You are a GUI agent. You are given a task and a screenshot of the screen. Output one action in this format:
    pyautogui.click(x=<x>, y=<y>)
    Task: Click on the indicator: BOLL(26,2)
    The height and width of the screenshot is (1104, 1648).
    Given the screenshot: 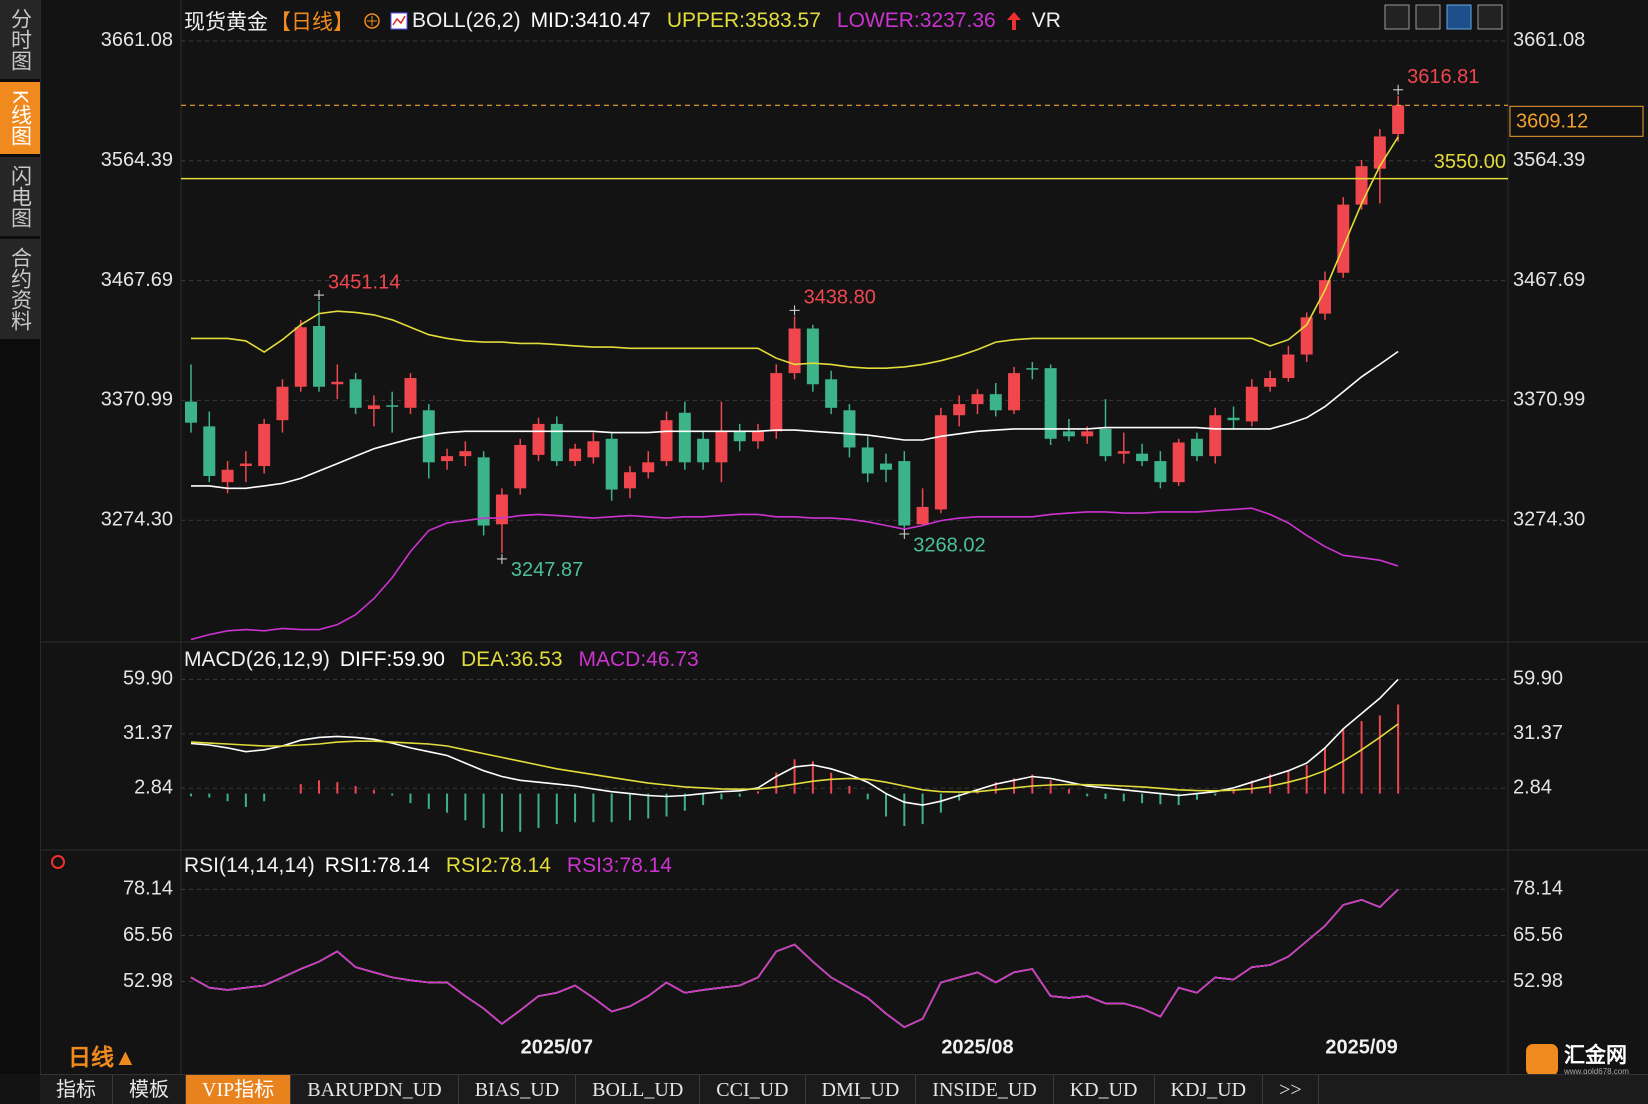 What is the action you would take?
    pyautogui.click(x=466, y=20)
    